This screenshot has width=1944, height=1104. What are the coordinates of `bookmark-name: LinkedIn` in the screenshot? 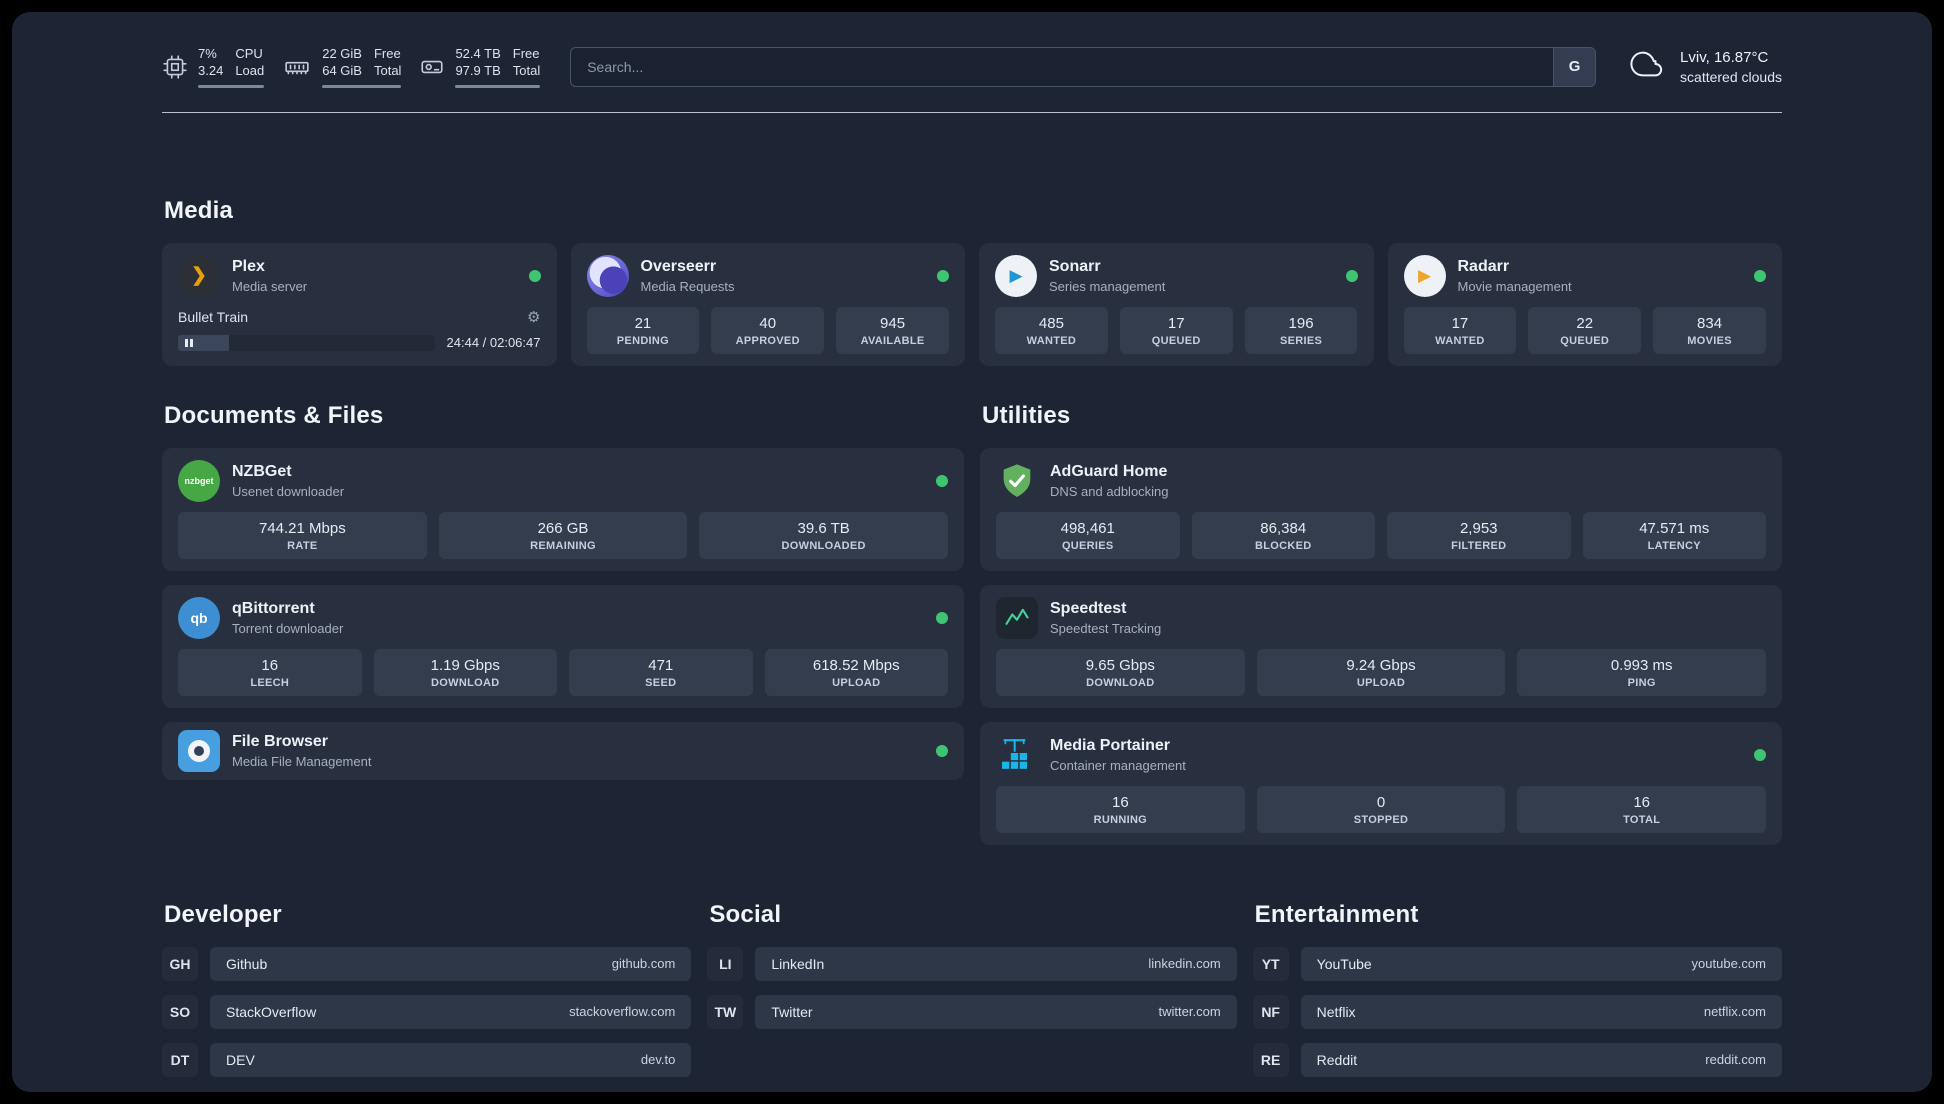 It's located at (798, 963).